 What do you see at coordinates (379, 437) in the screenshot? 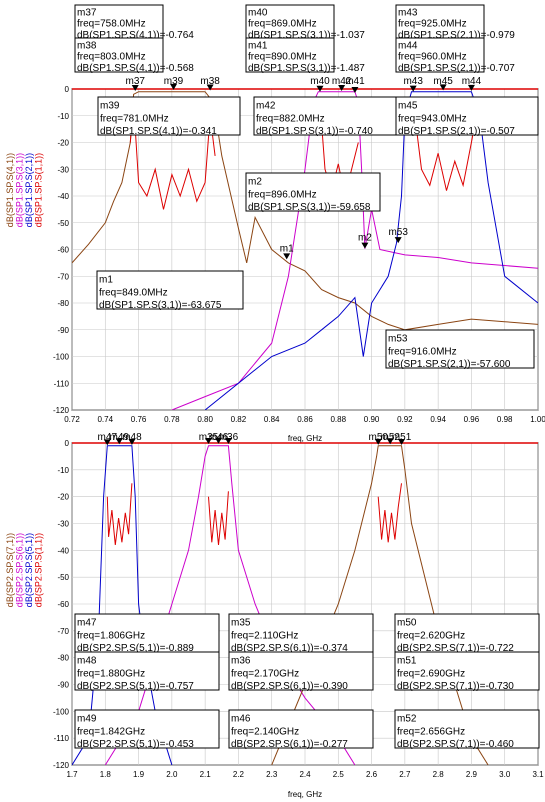
I see `marker-label: m50` at bounding box center [379, 437].